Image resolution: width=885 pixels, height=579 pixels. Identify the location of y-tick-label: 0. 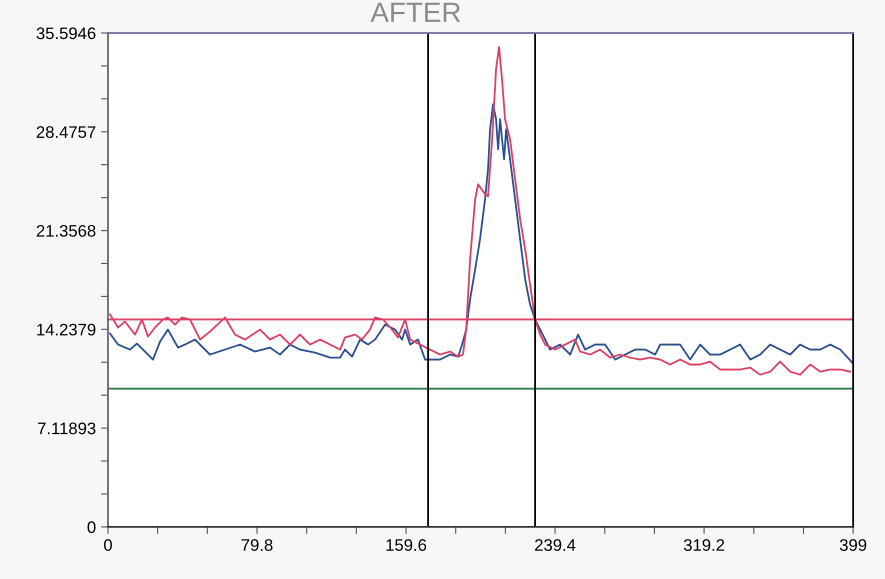
(92, 527).